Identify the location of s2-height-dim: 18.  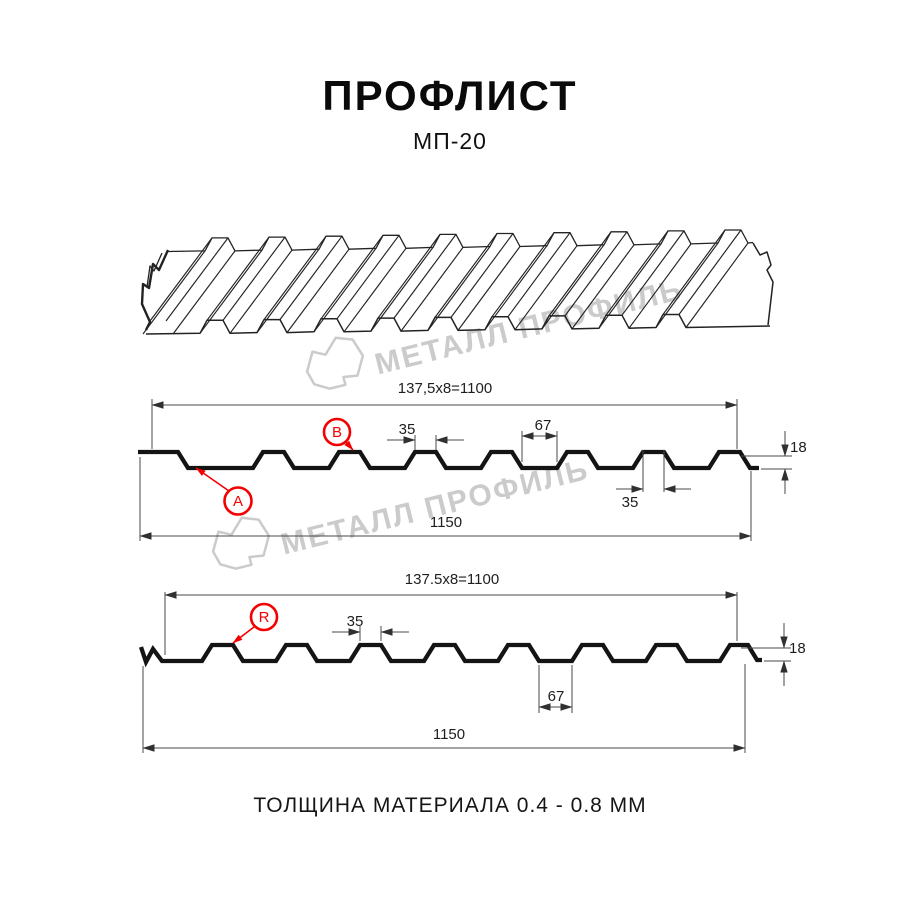
(797, 648).